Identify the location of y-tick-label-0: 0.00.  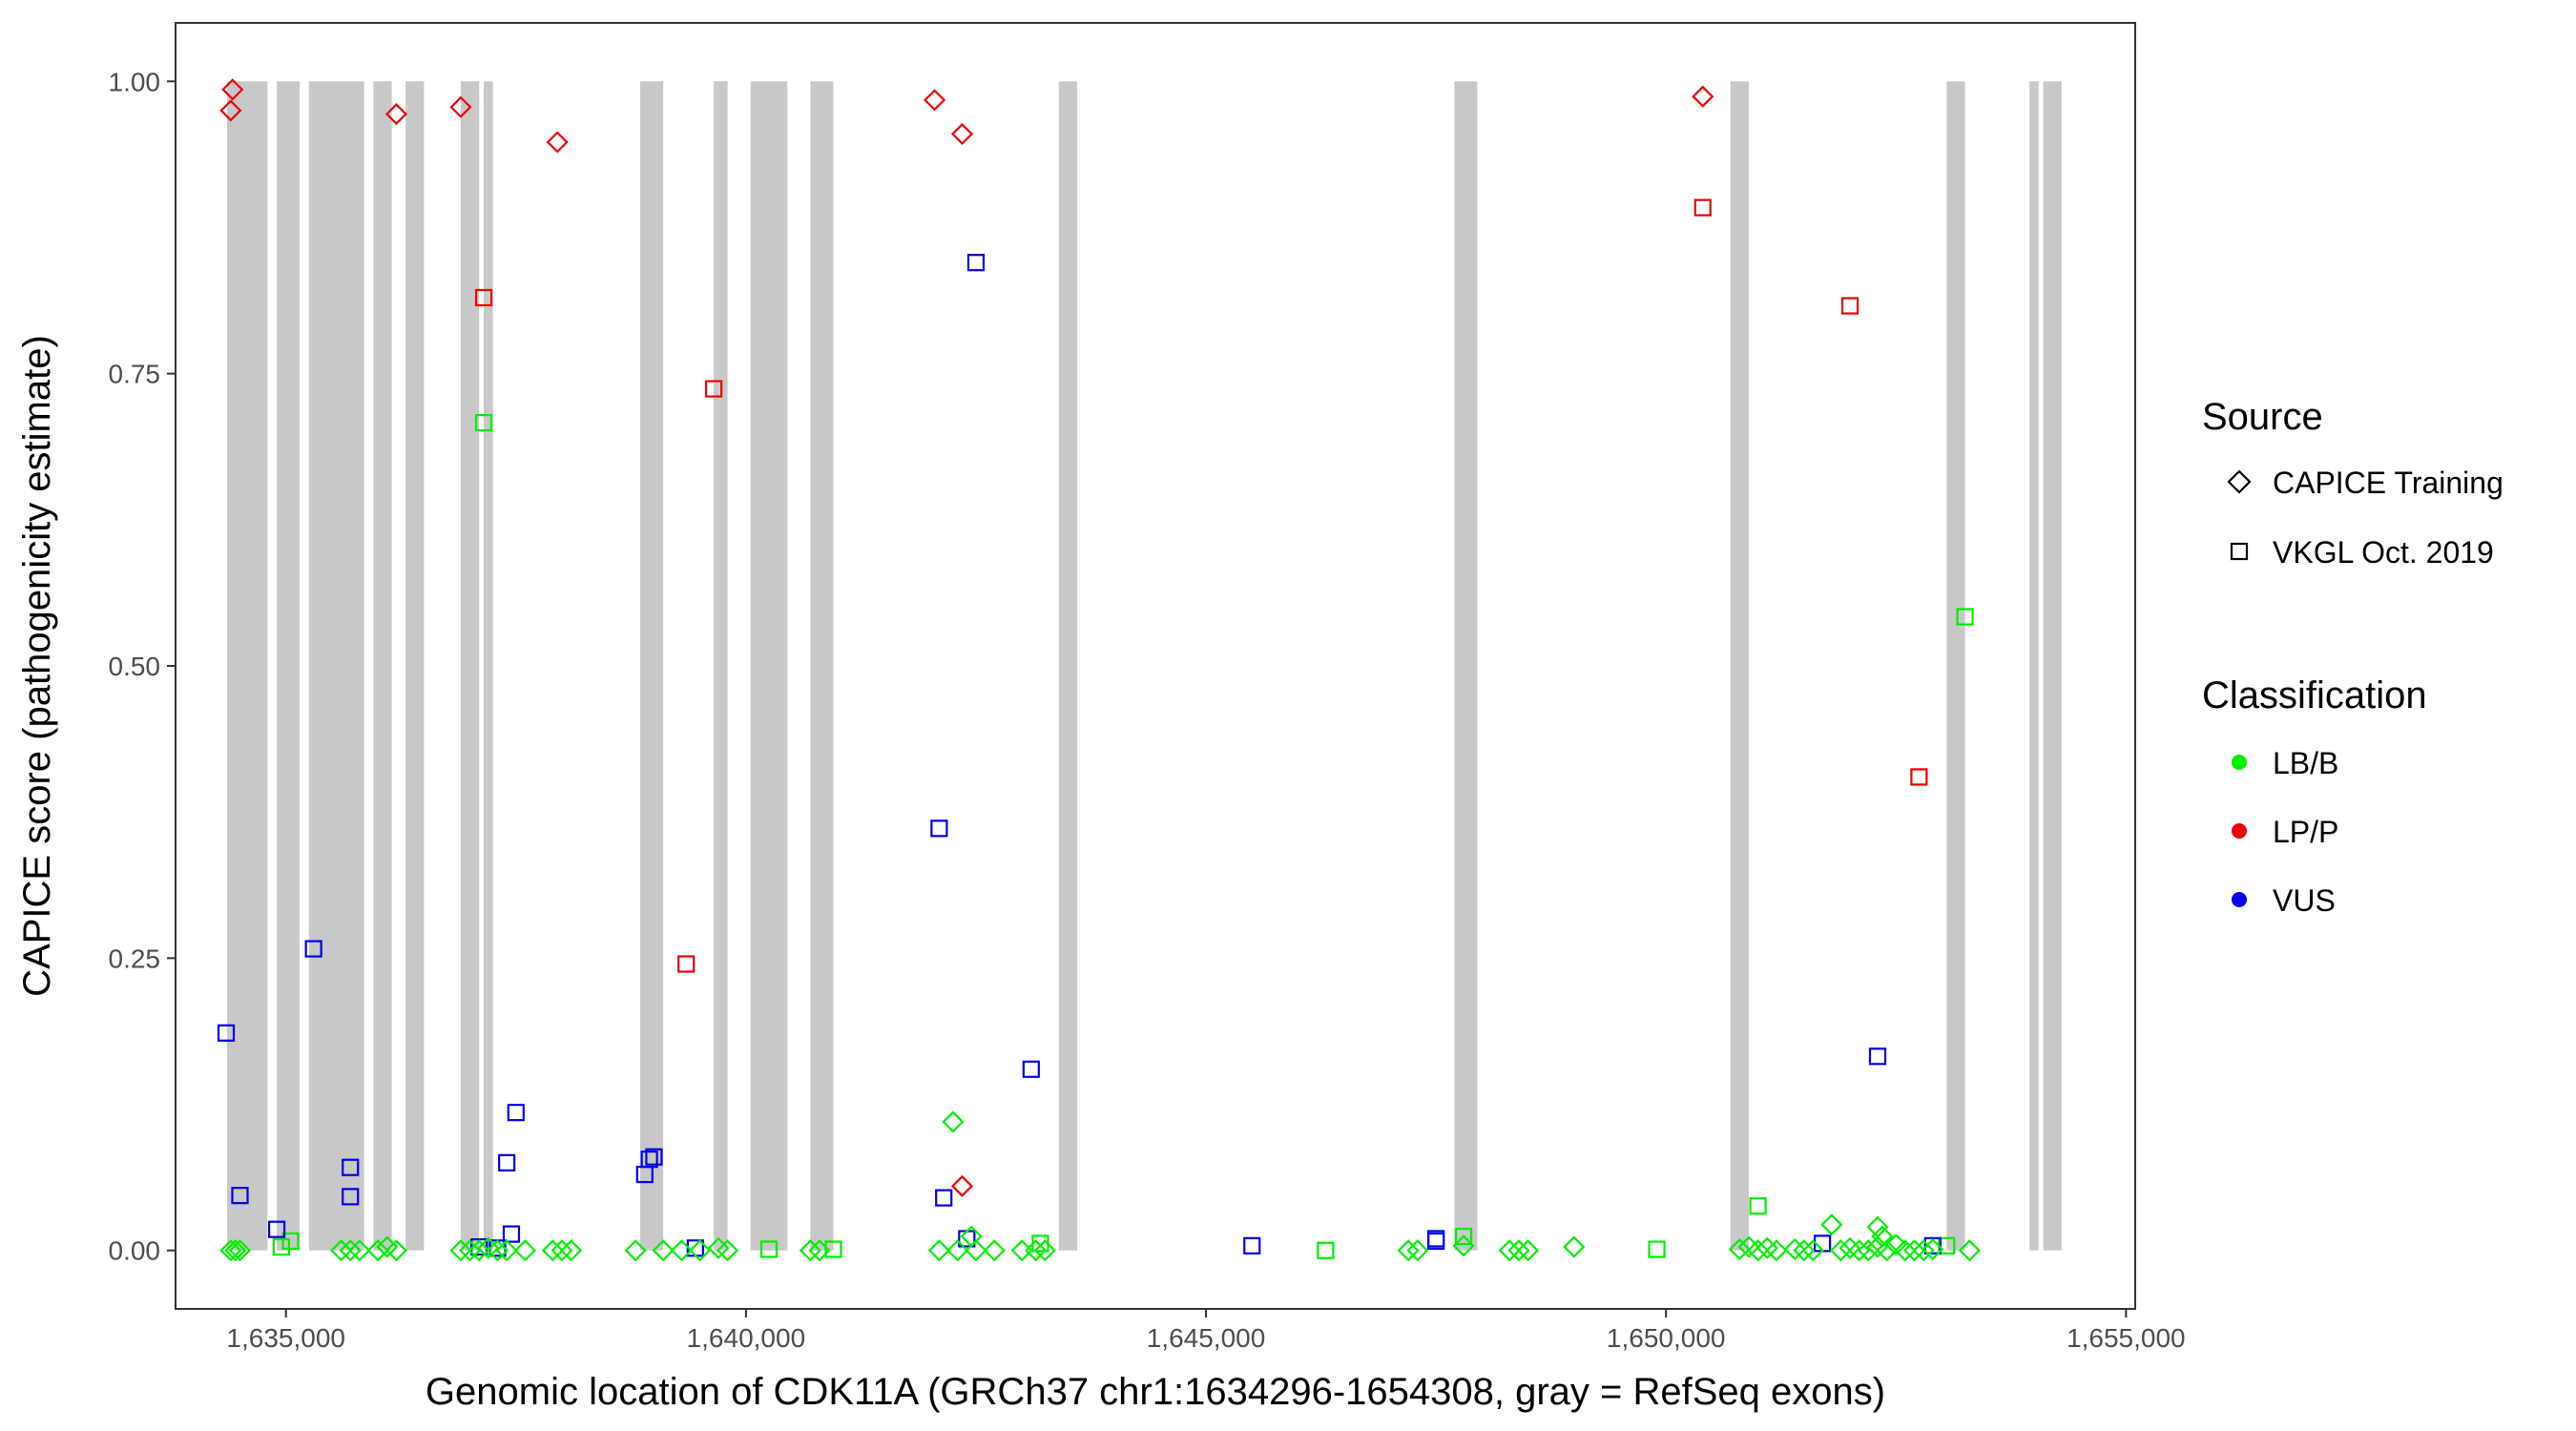
(135, 1251).